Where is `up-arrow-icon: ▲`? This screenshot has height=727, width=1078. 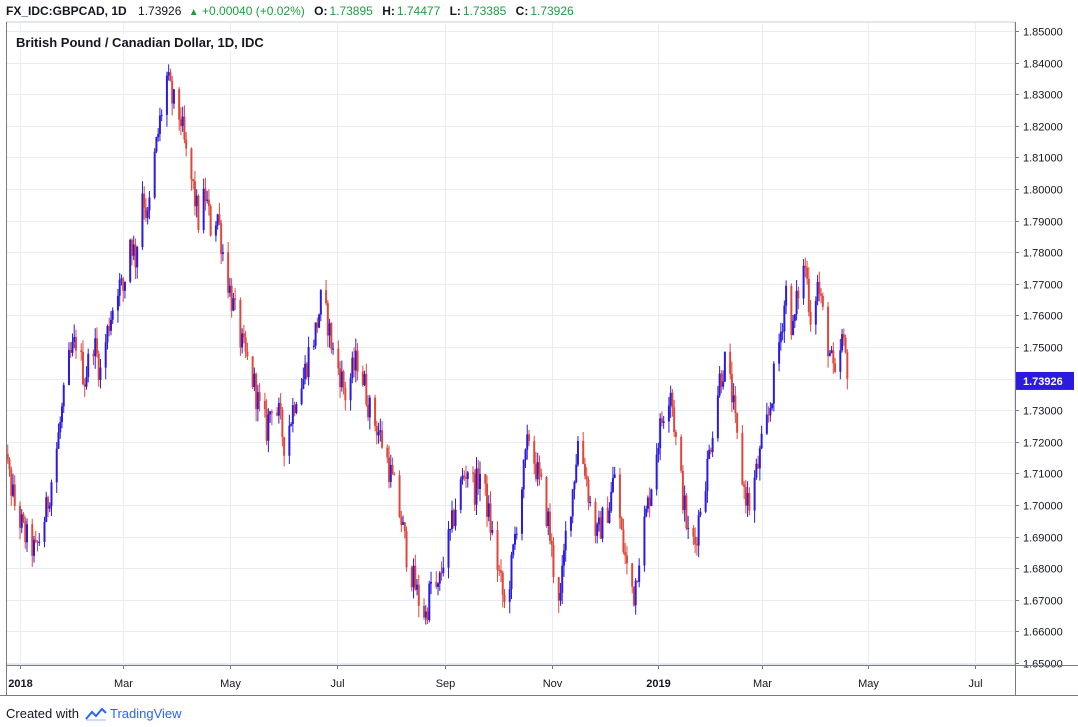
up-arrow-icon: ▲ is located at coordinates (193, 12).